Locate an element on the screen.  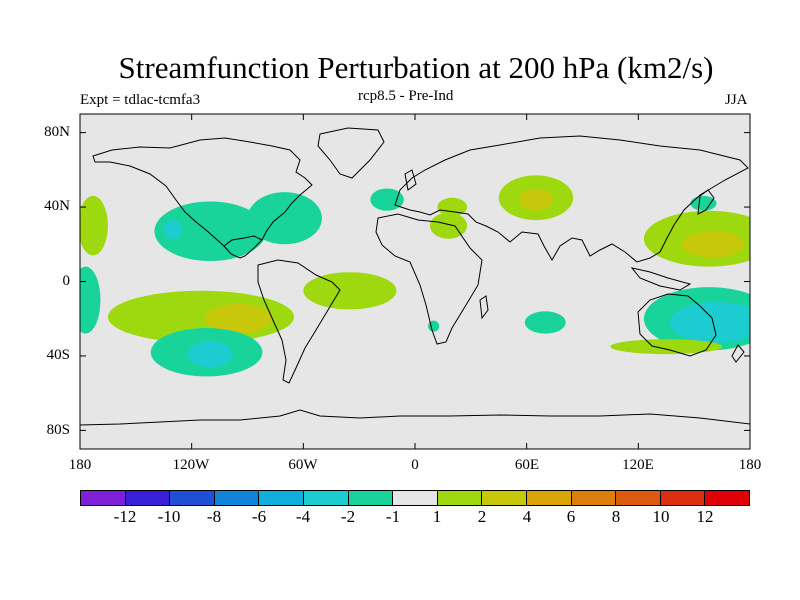
cb-label-1: -10 is located at coordinates (169, 516).